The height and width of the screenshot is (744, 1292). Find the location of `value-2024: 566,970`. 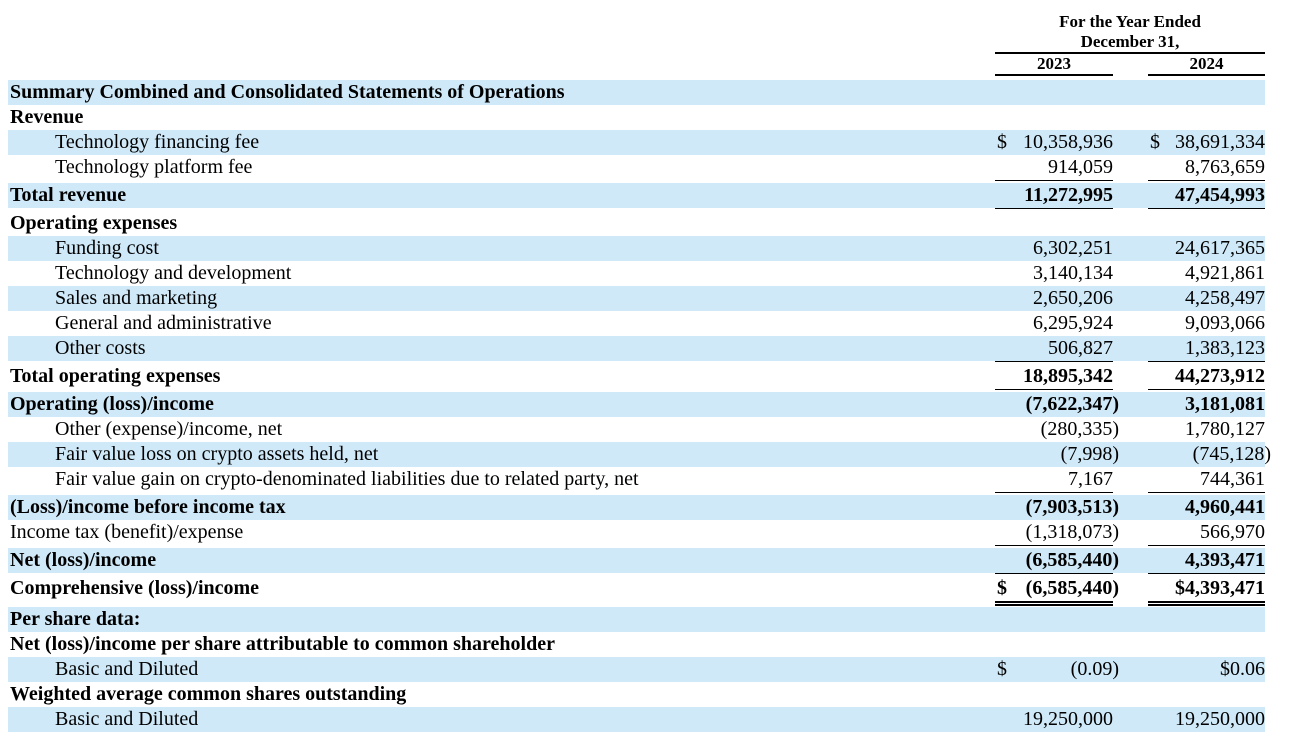

value-2024: 566,970 is located at coordinates (1206, 533).